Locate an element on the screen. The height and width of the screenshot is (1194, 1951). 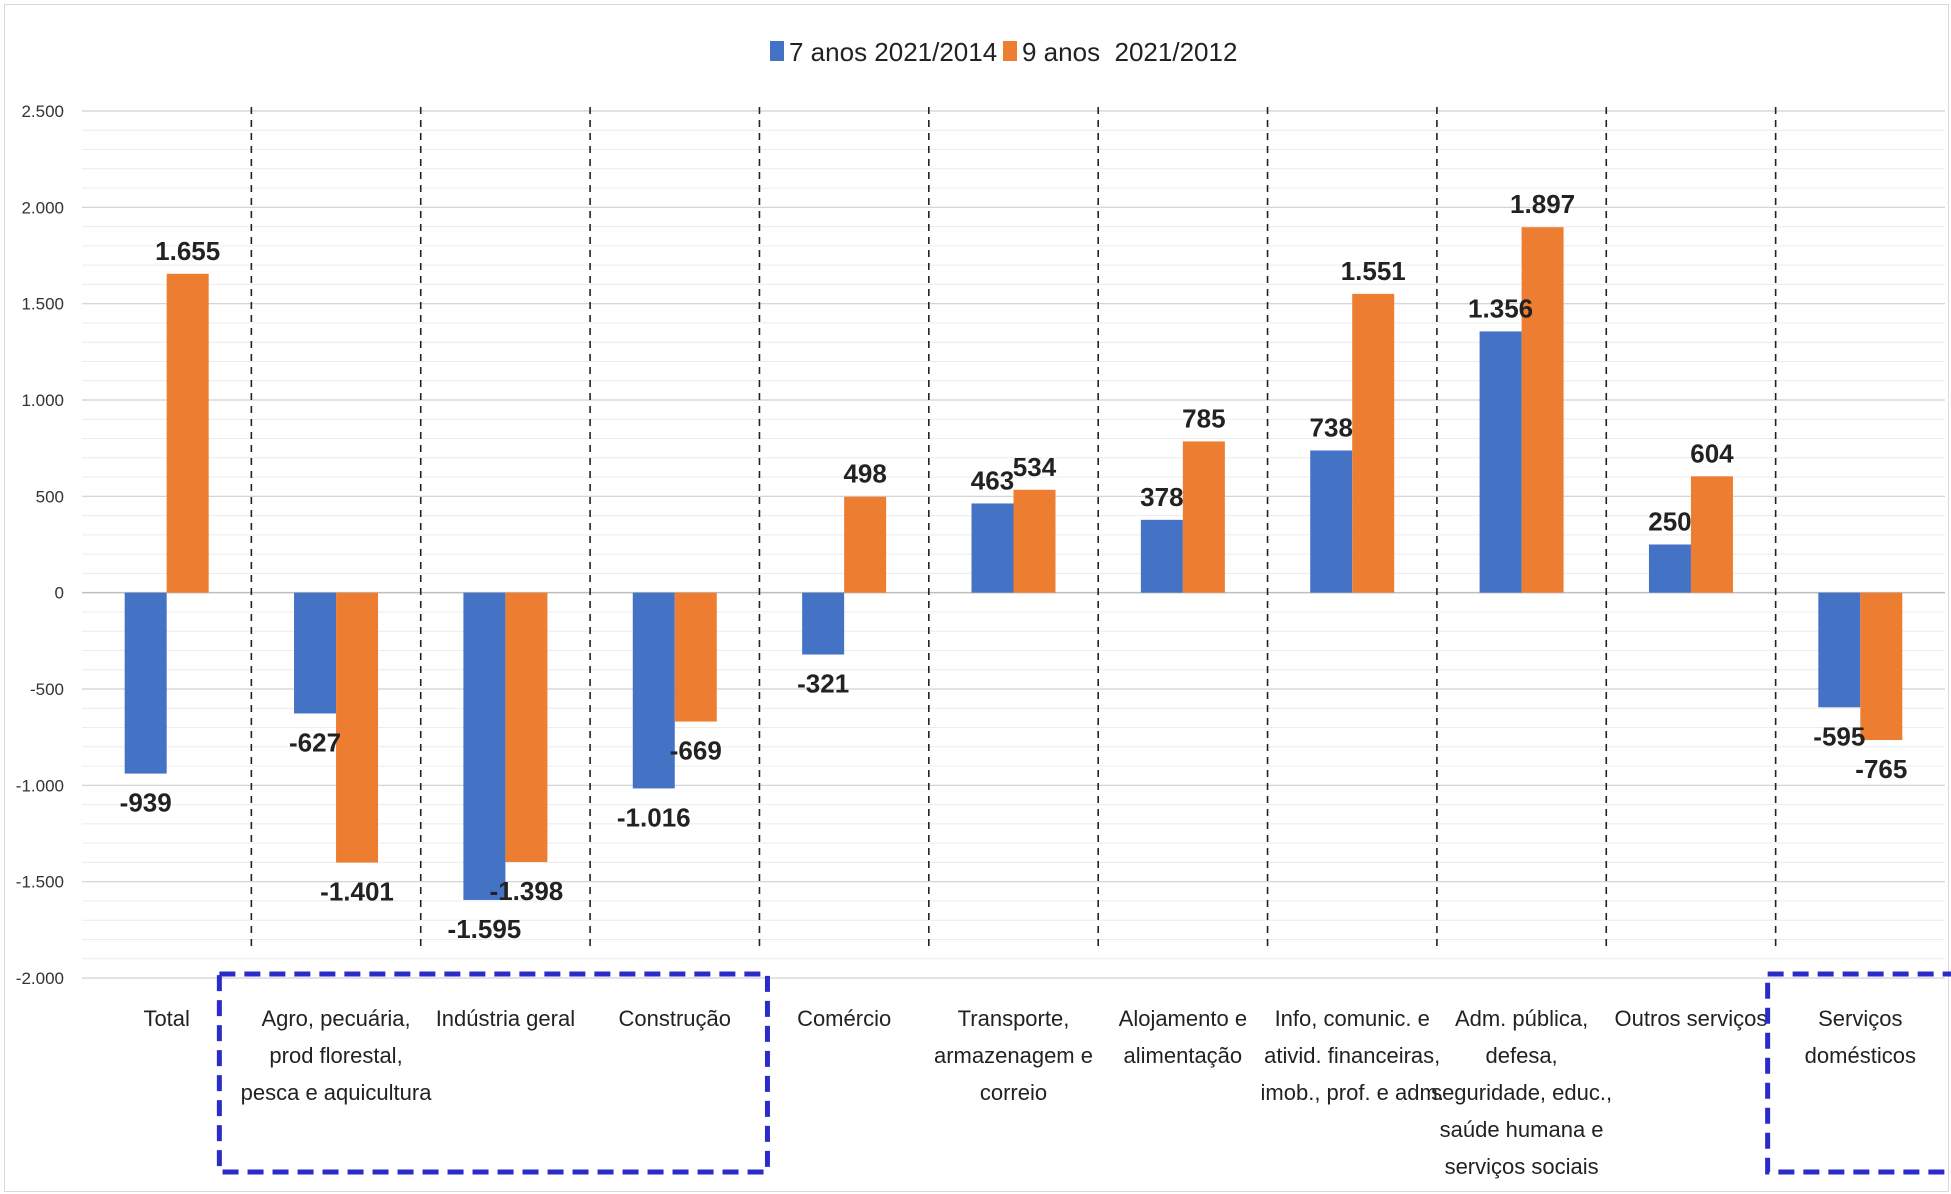
data-label-series-1: -627 is located at coordinates (315, 742).